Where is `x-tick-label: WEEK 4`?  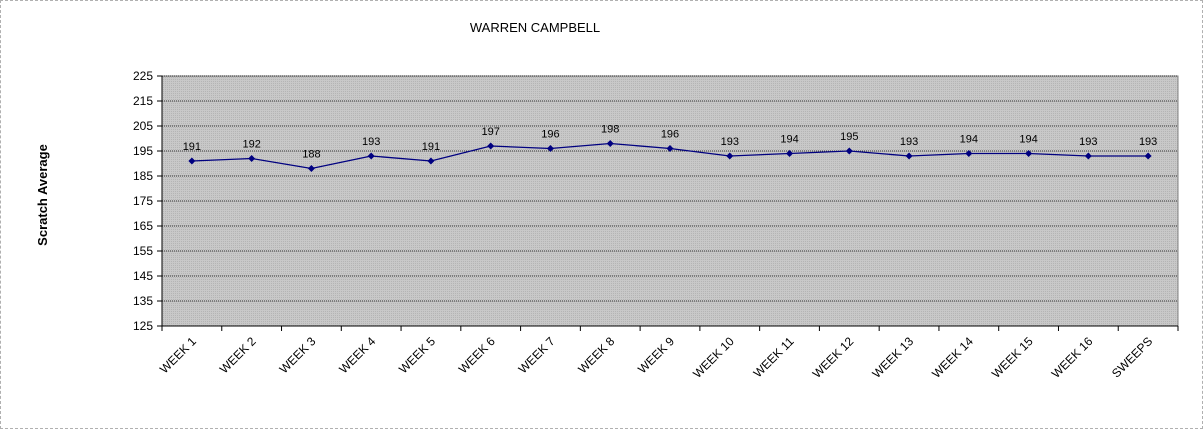
x-tick-label: WEEK 4 is located at coordinates (357, 355).